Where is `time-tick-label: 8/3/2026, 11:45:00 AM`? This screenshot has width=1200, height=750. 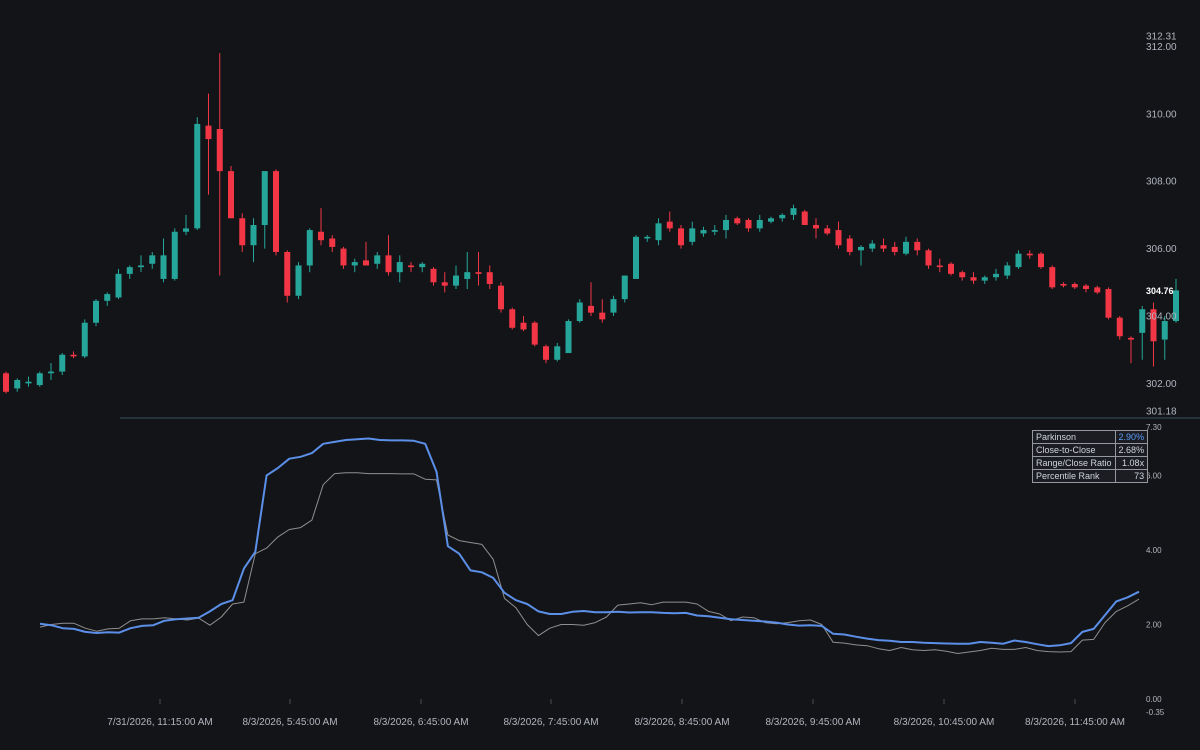 time-tick-label: 8/3/2026, 11:45:00 AM is located at coordinates (1075, 722).